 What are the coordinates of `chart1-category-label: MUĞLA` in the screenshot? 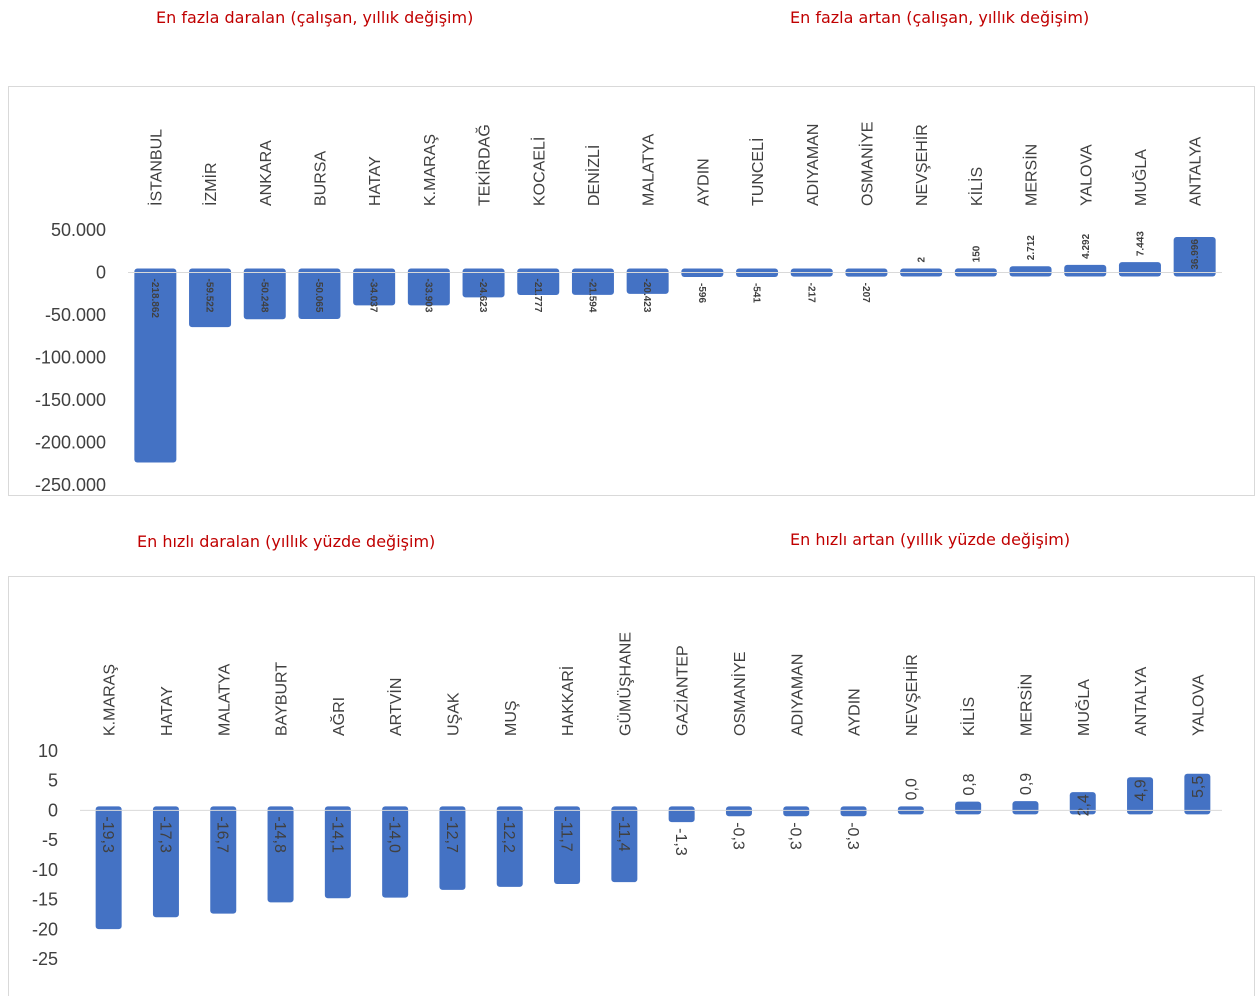 It's located at (1140, 177).